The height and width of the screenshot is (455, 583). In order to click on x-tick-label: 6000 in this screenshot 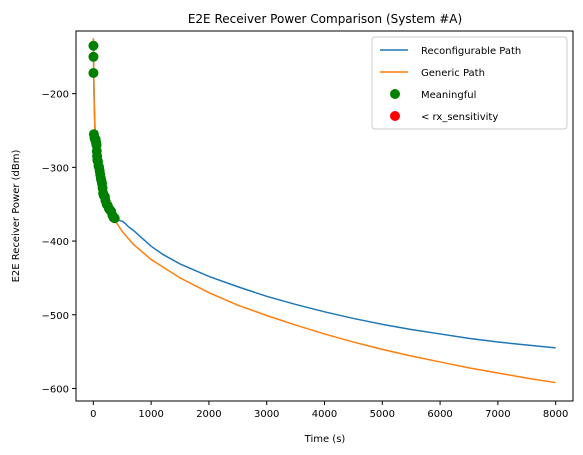, I will do `click(439, 414)`.